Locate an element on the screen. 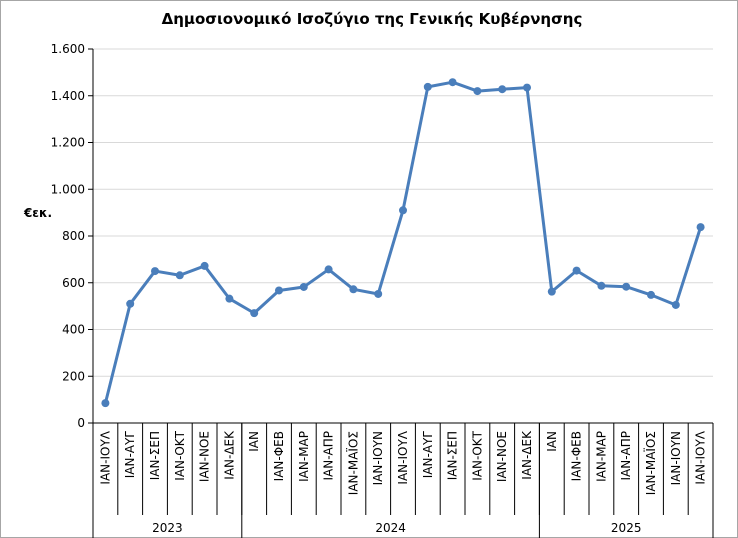 The image size is (738, 538). y-axis-label: €εκ. is located at coordinates (37, 213).